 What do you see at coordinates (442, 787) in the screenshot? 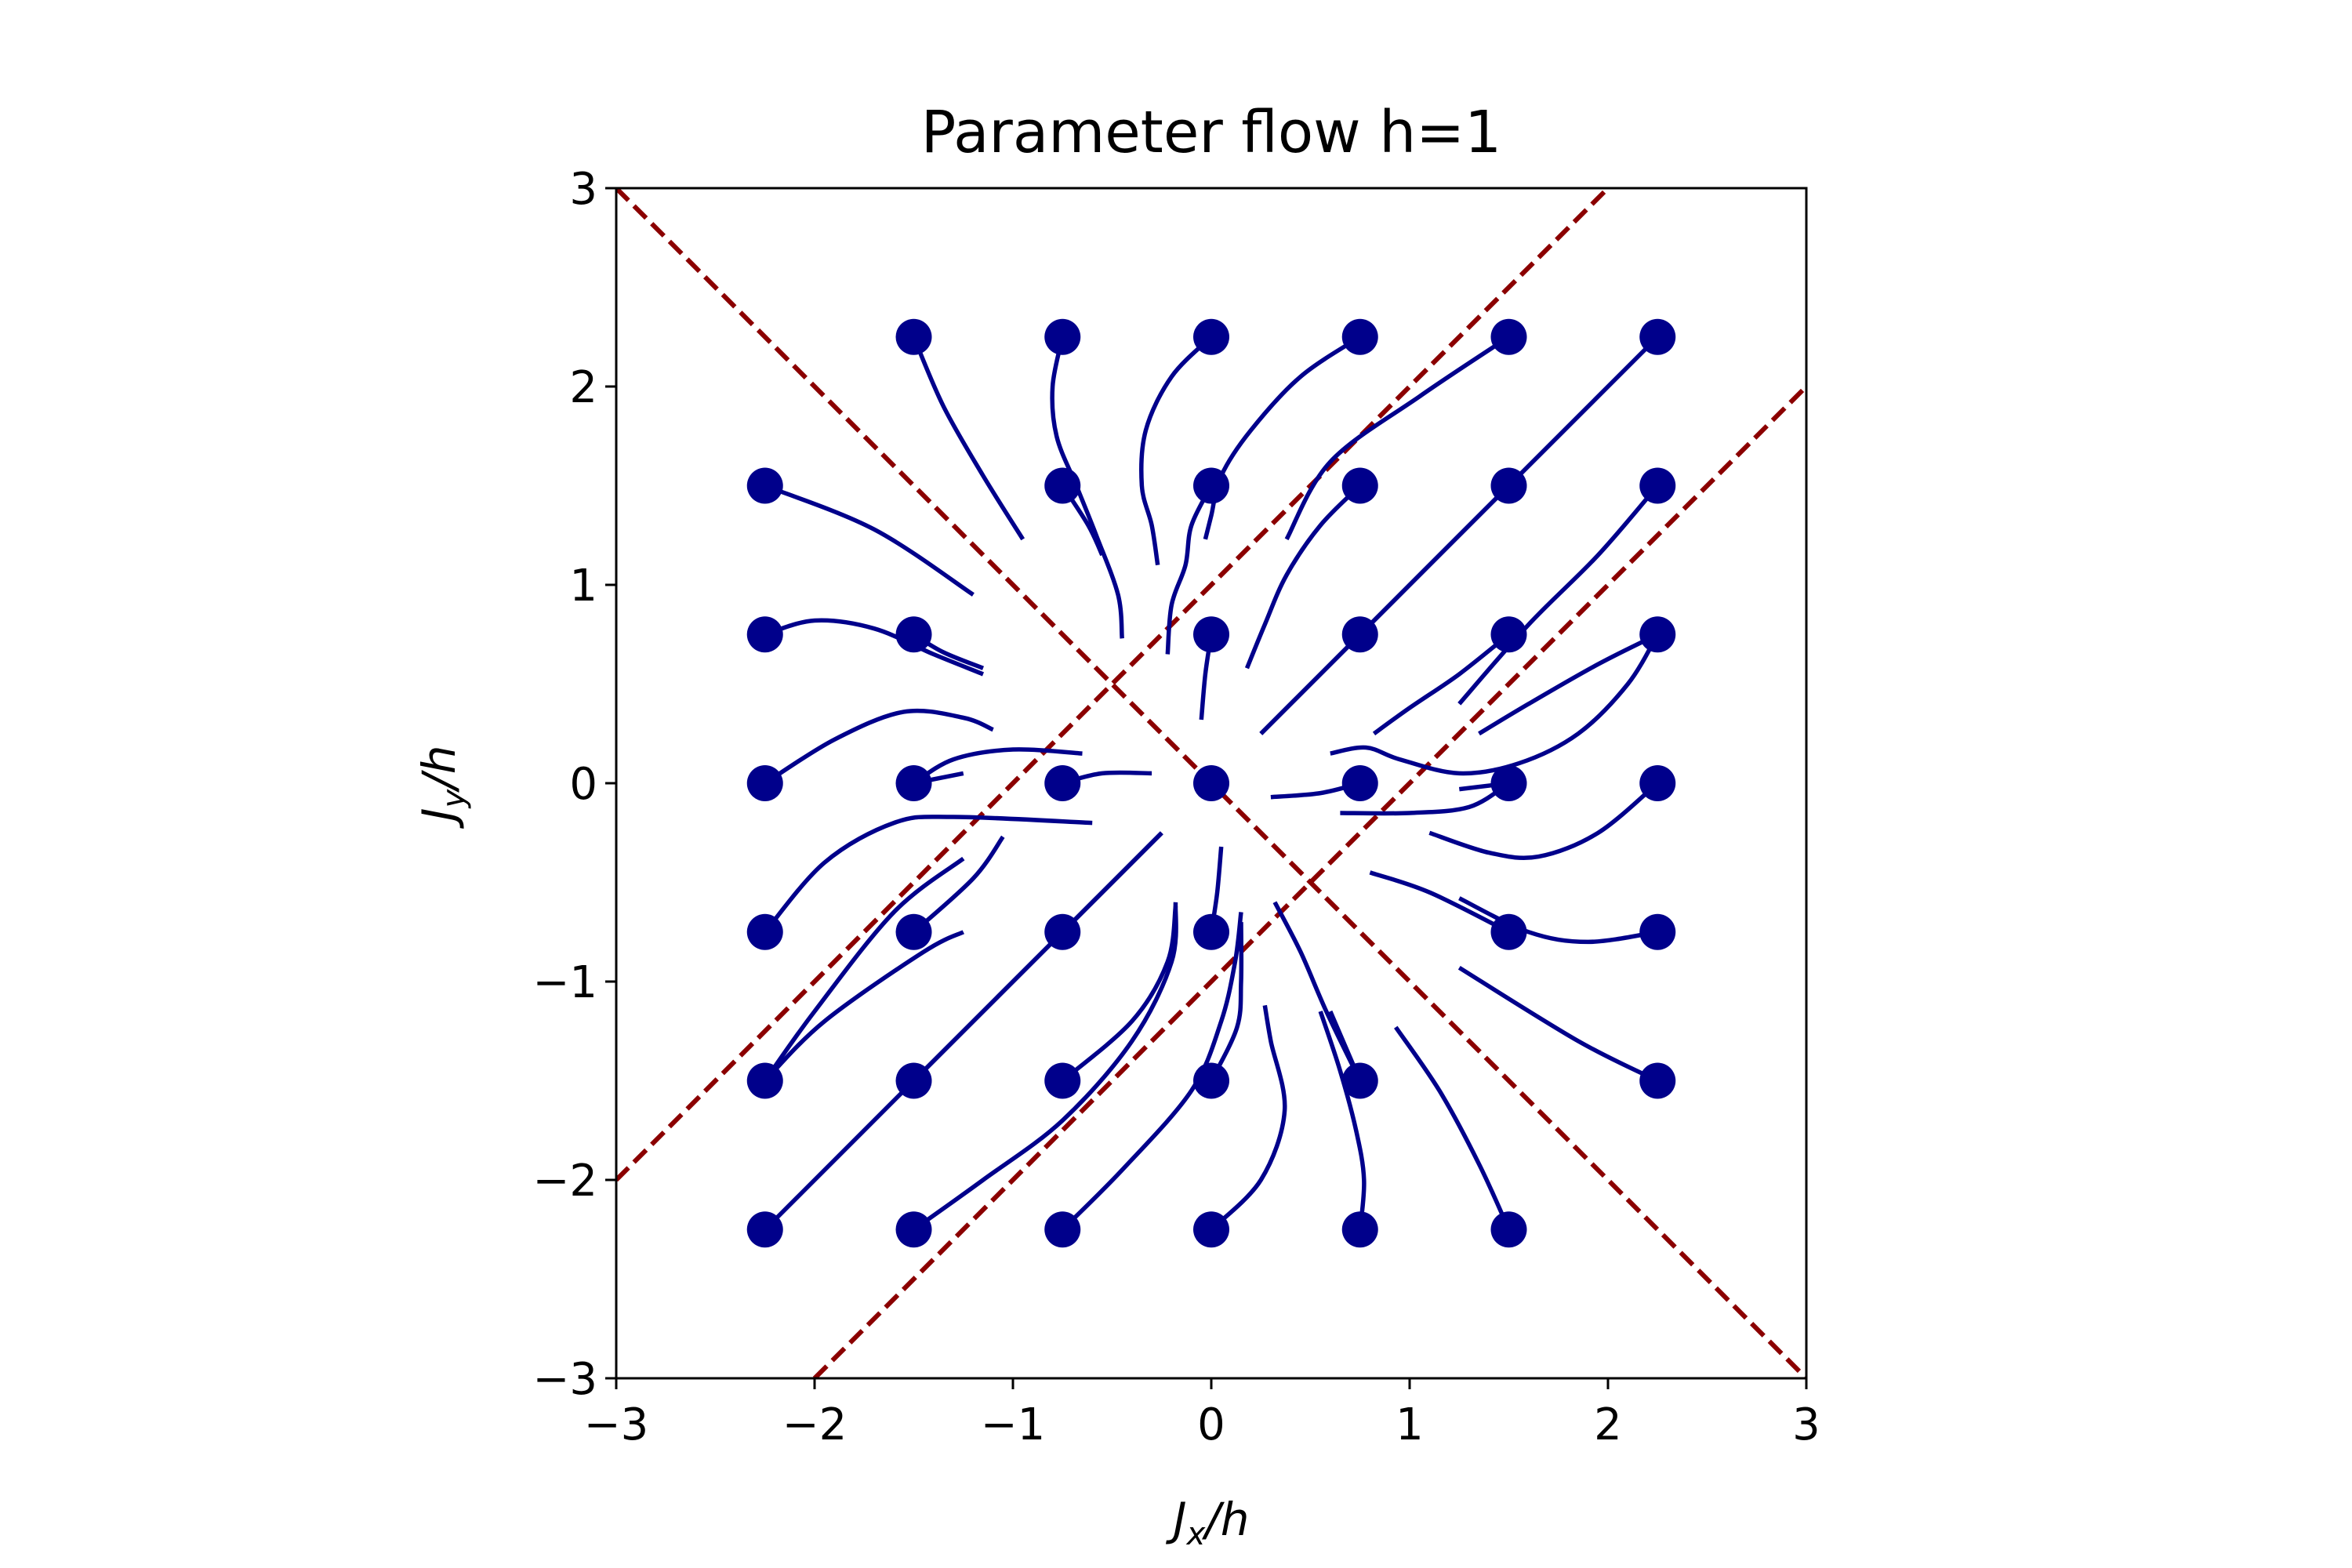
I see `y-axis-label: Jy/h` at bounding box center [442, 787].